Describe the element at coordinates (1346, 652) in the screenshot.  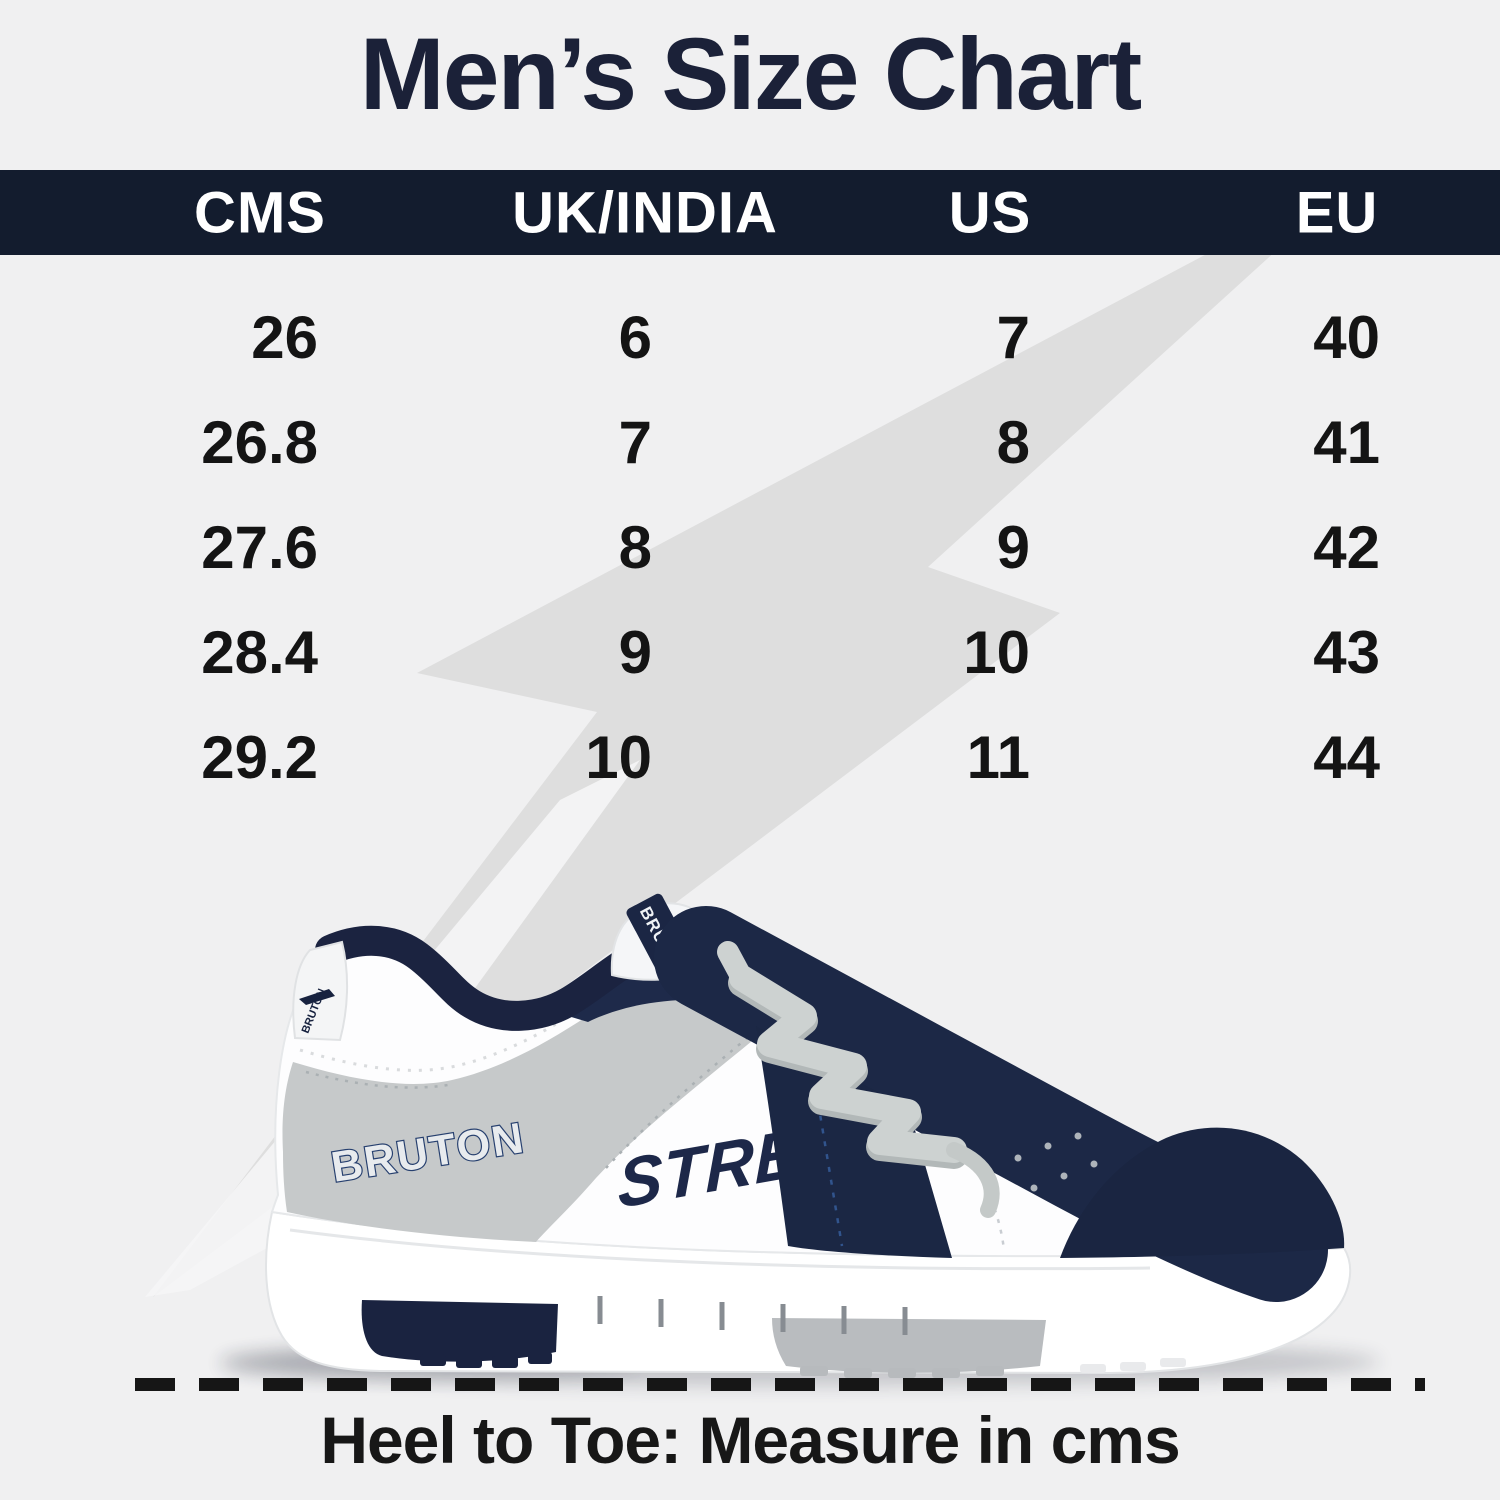
I see `cell-eu: 43` at that location.